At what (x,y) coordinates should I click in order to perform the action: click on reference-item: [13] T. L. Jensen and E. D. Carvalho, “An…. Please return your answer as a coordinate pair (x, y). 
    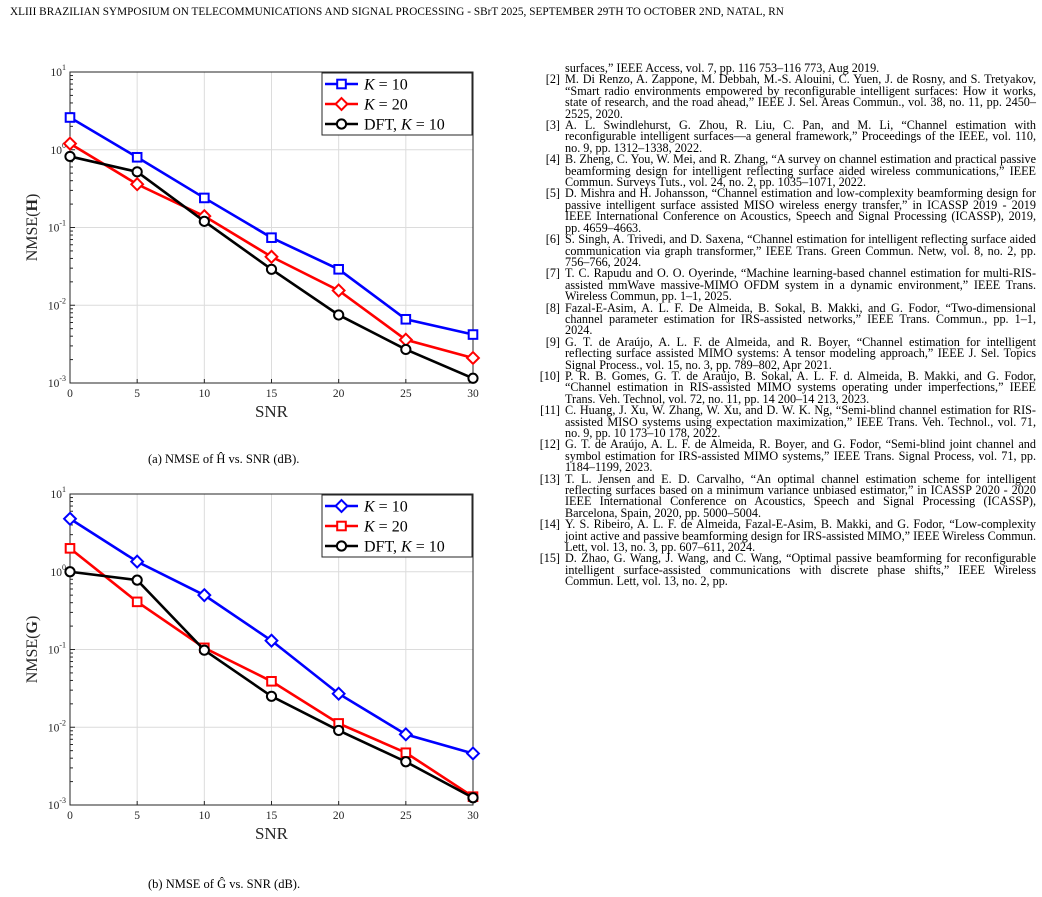
    Looking at the image, I should click on (787, 495).